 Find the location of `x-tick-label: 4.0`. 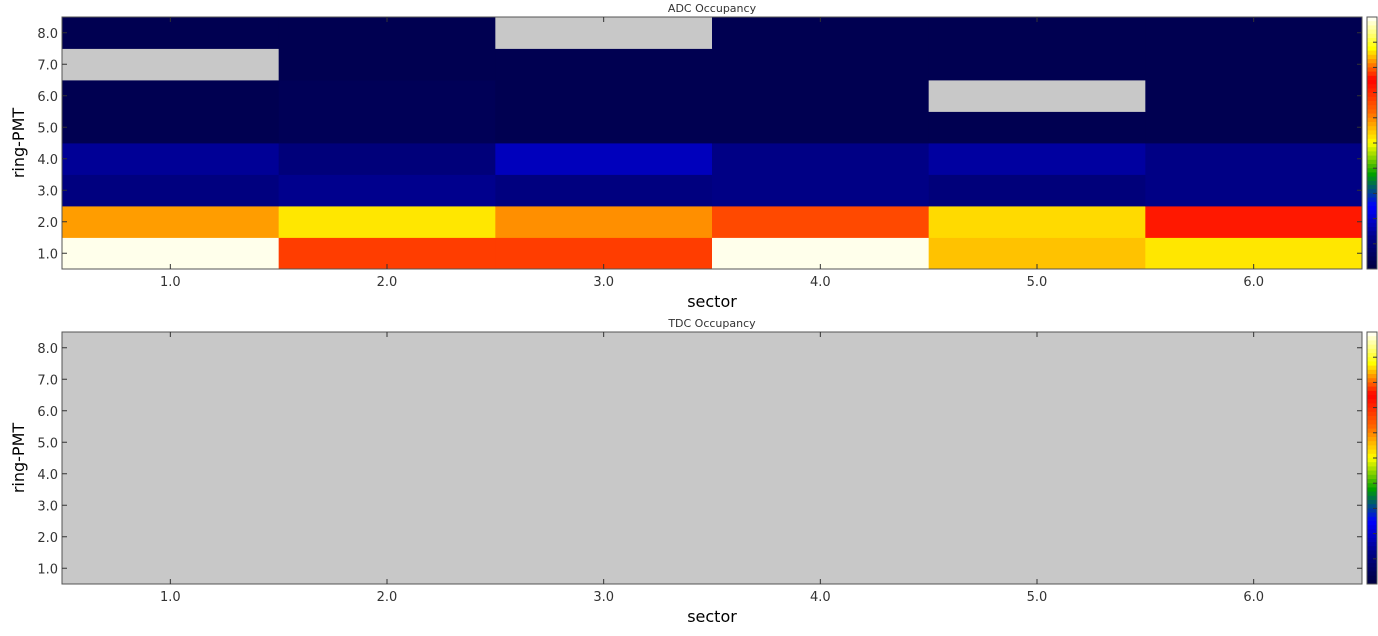

x-tick-label: 4.0 is located at coordinates (820, 282).